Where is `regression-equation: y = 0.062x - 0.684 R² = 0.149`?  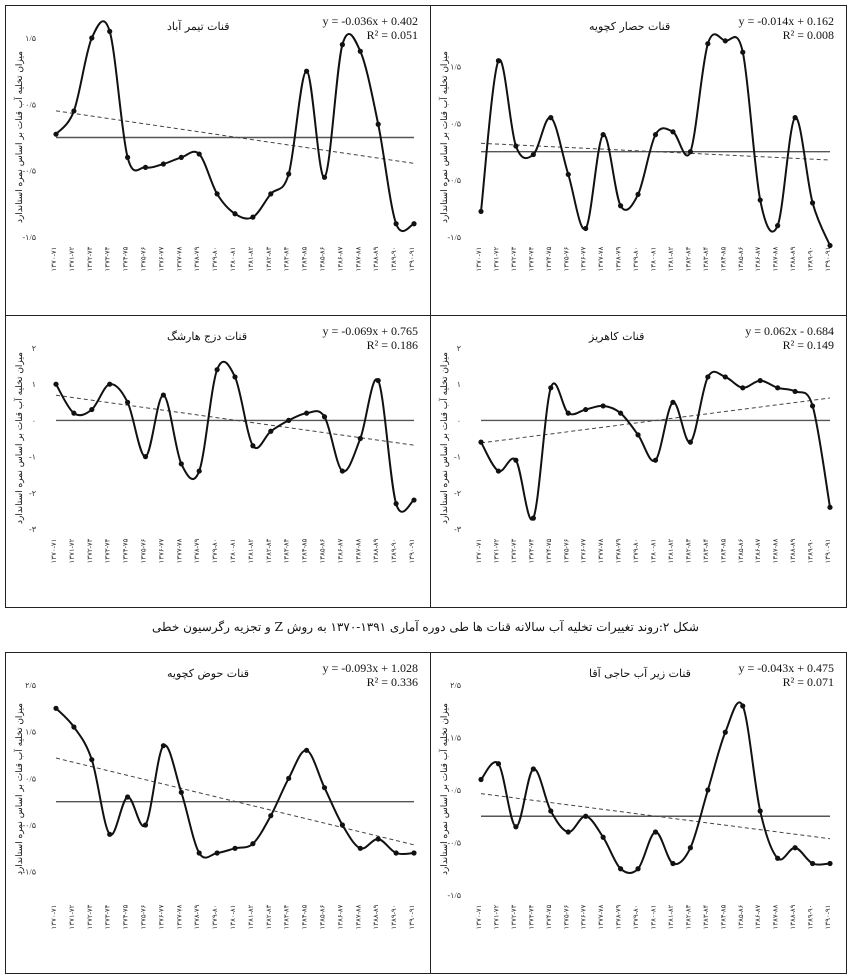
regression-equation: y = 0.062x - 0.684 R² = 0.149 is located at coordinates (789, 338).